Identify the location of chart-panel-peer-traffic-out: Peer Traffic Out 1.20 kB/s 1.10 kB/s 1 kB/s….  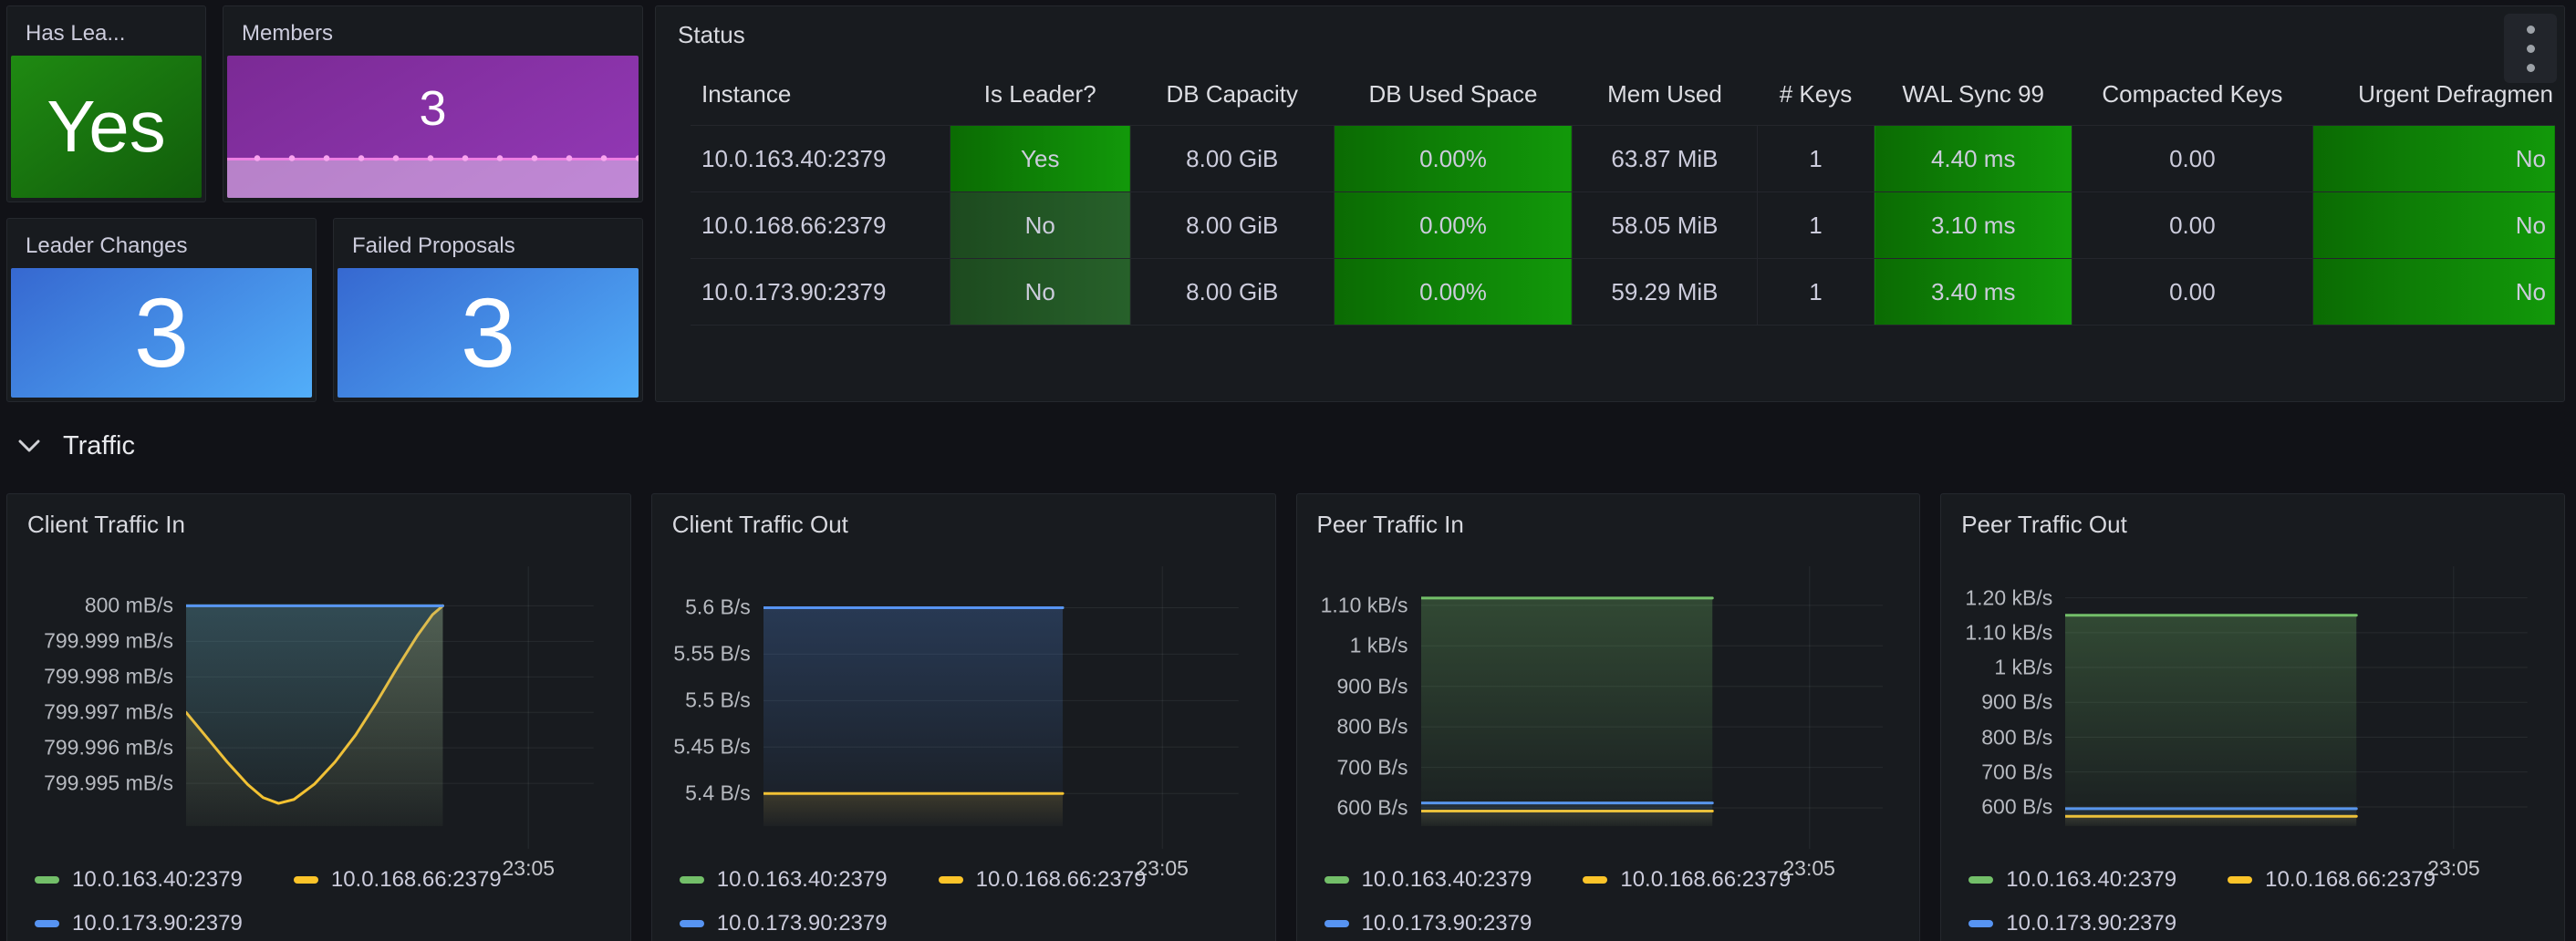
(2252, 717).